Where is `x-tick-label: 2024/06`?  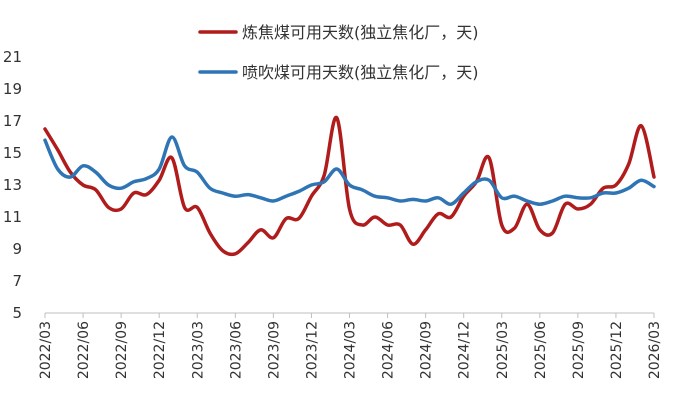
x-tick-label: 2024/06 is located at coordinates (389, 350).